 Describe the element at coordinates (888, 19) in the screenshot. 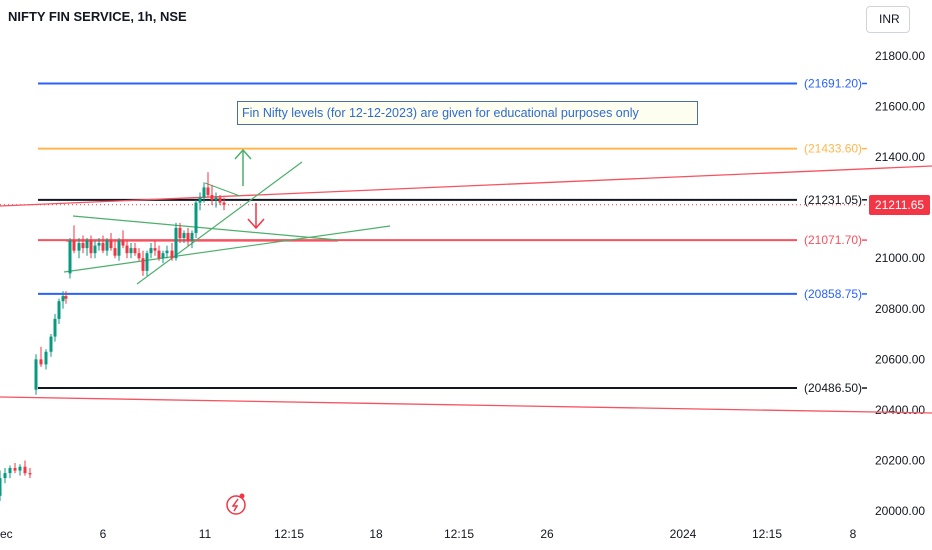

I see `currency-selector: INR` at that location.